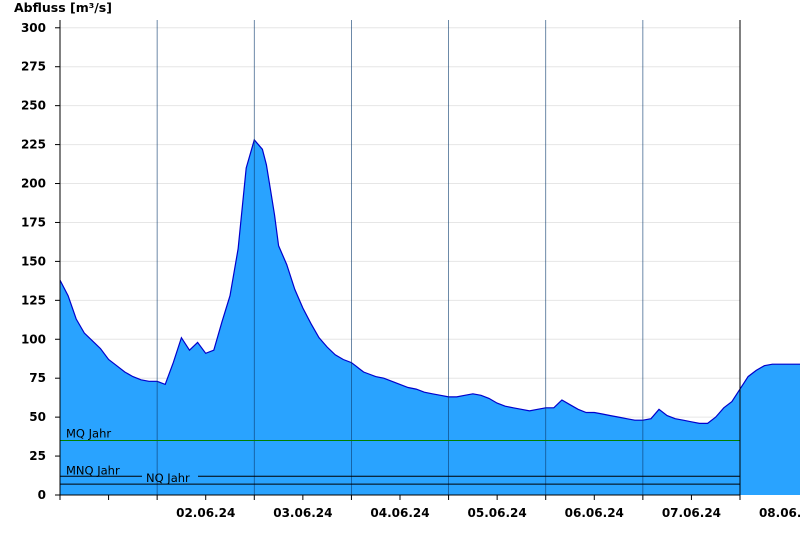 The image size is (800, 550). I want to click on y-tick-labels: 0 25 50 75 100 125 150 175 200 225 250 275 300, so click(40, 261).